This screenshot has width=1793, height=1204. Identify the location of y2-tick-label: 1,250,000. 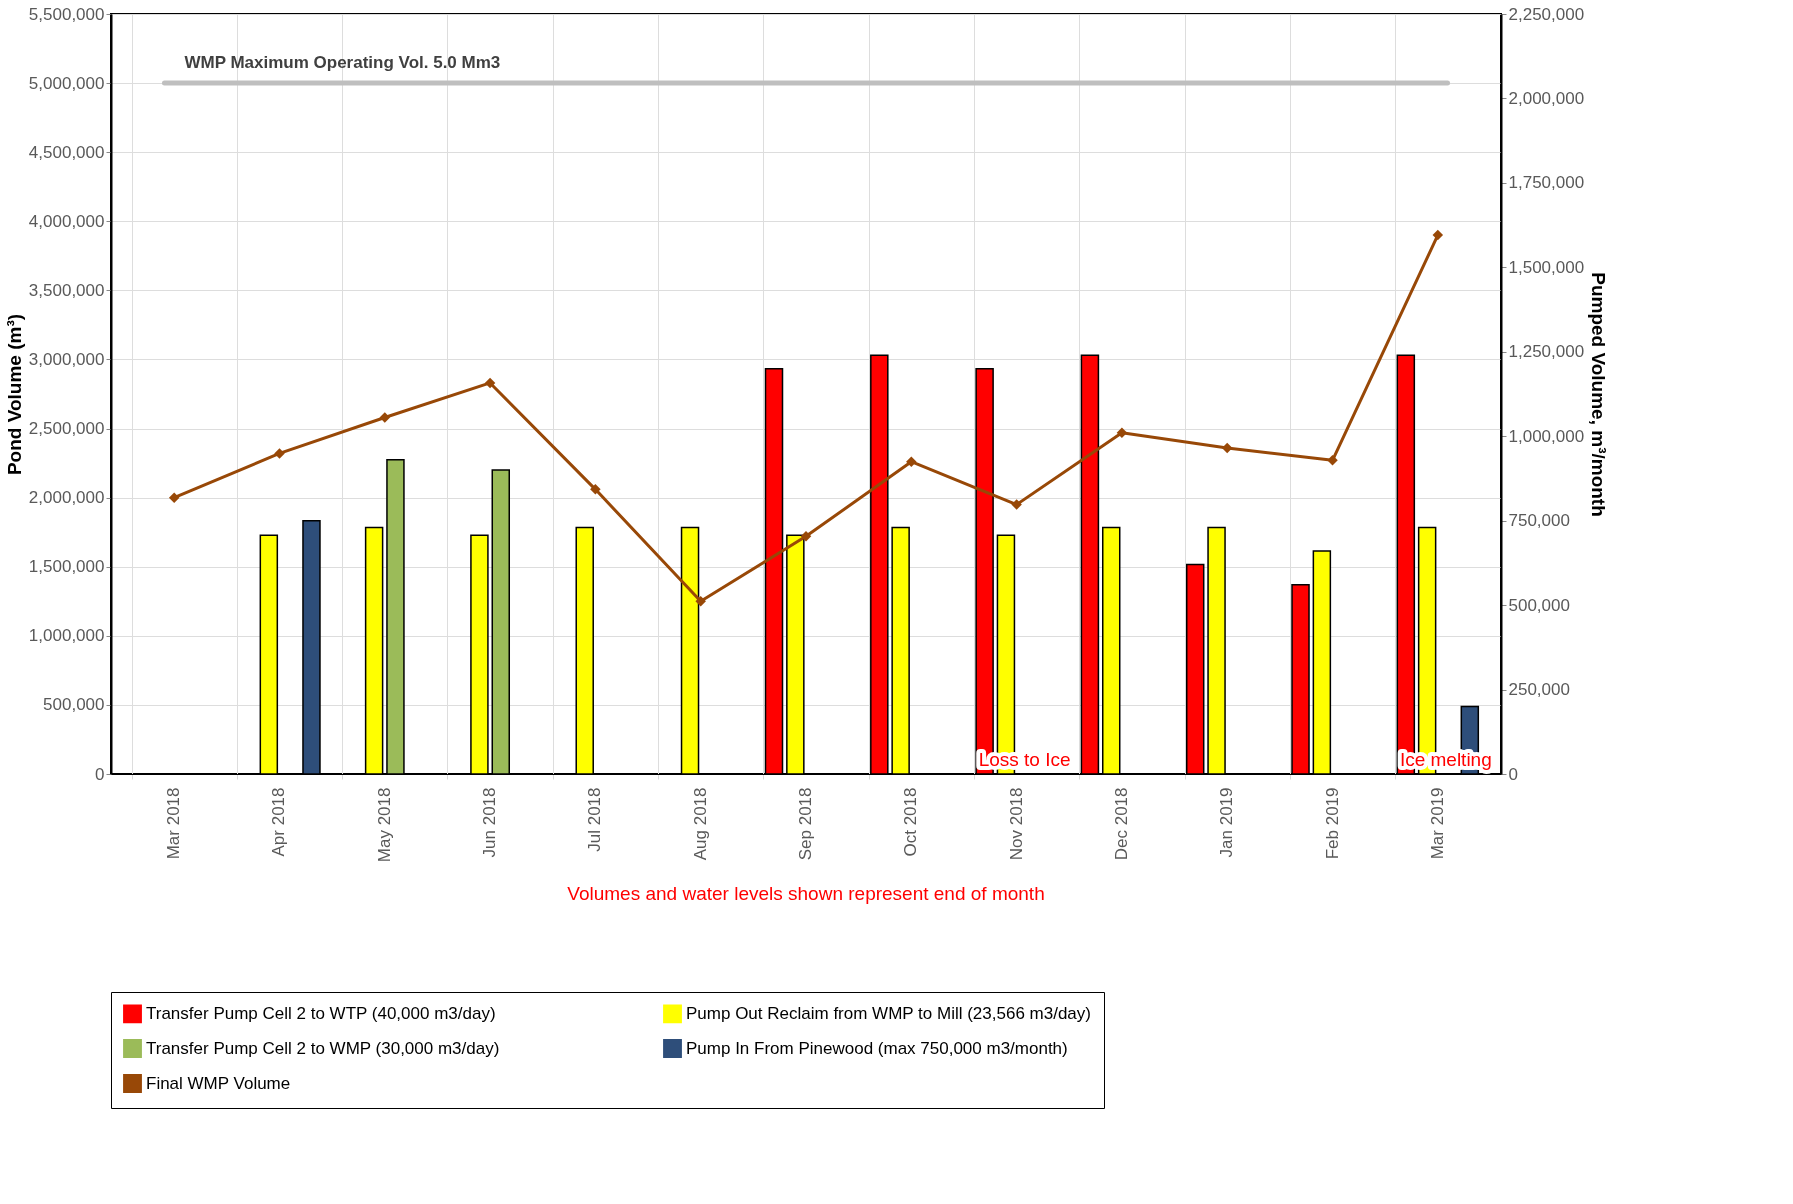
(1546, 352).